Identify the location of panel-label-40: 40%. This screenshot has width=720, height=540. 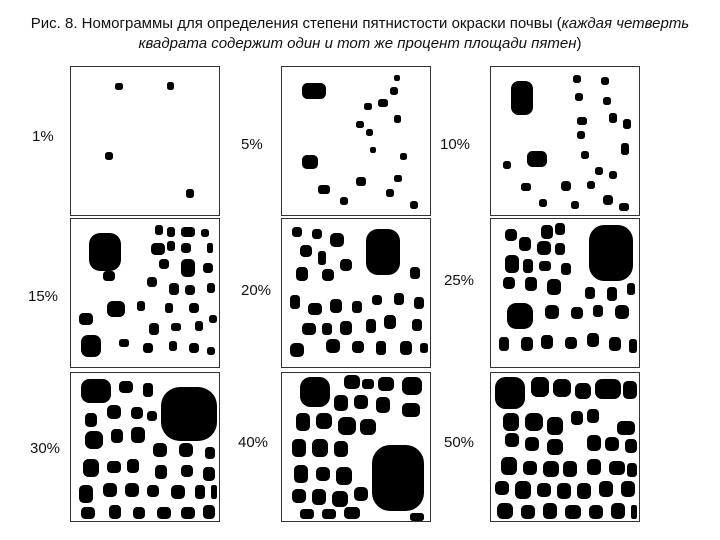
(253, 442).